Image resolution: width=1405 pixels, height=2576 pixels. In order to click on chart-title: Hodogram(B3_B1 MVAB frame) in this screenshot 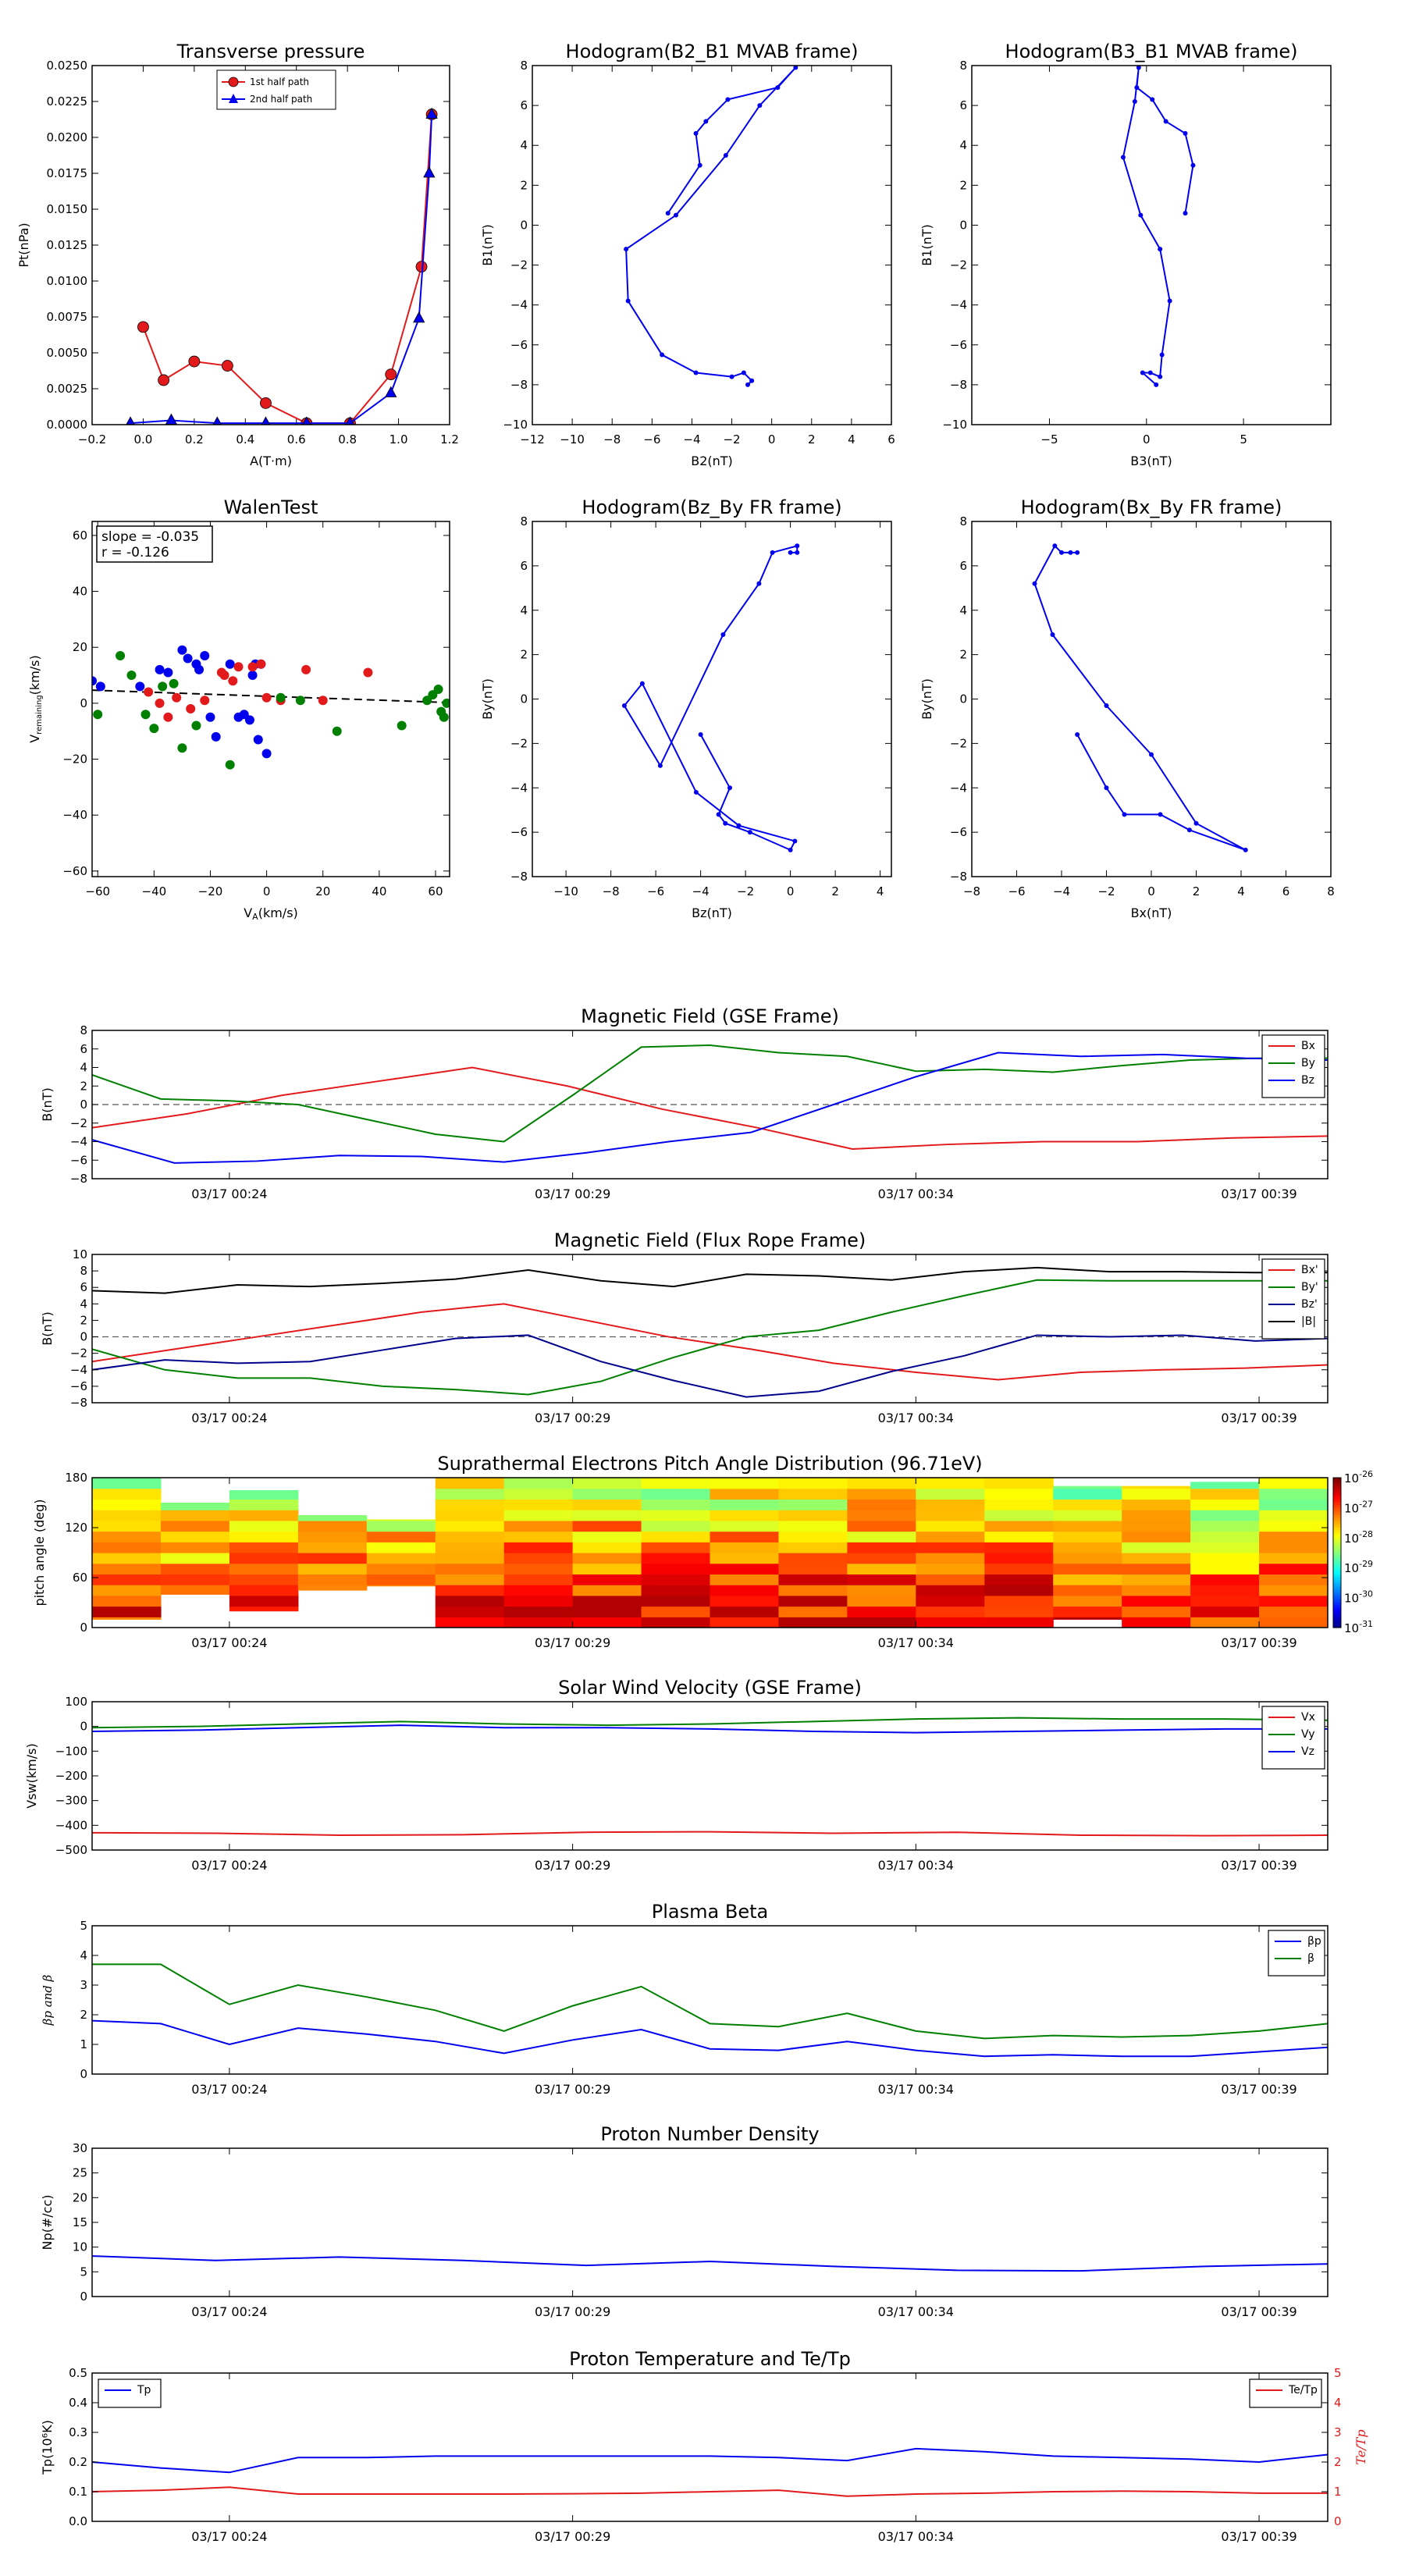, I will do `click(1151, 51)`.